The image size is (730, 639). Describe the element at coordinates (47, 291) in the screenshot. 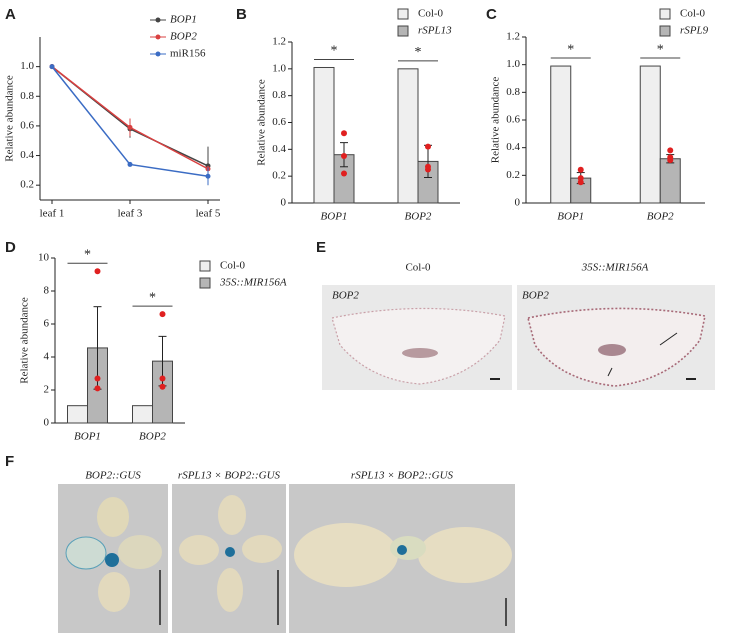

I see `y-tick-label: 8` at that location.